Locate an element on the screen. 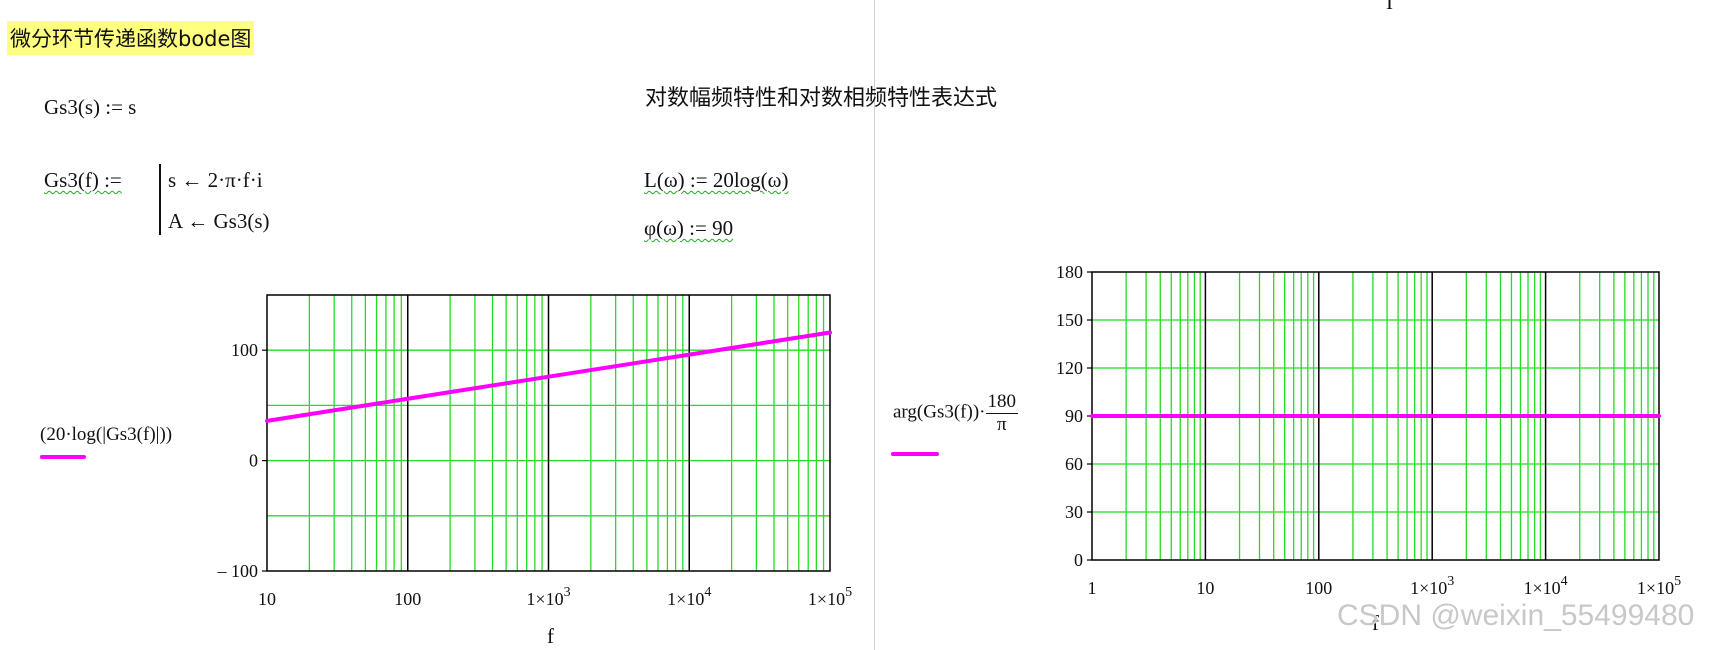  magnitude-plot-frame is located at coordinates (548, 433).